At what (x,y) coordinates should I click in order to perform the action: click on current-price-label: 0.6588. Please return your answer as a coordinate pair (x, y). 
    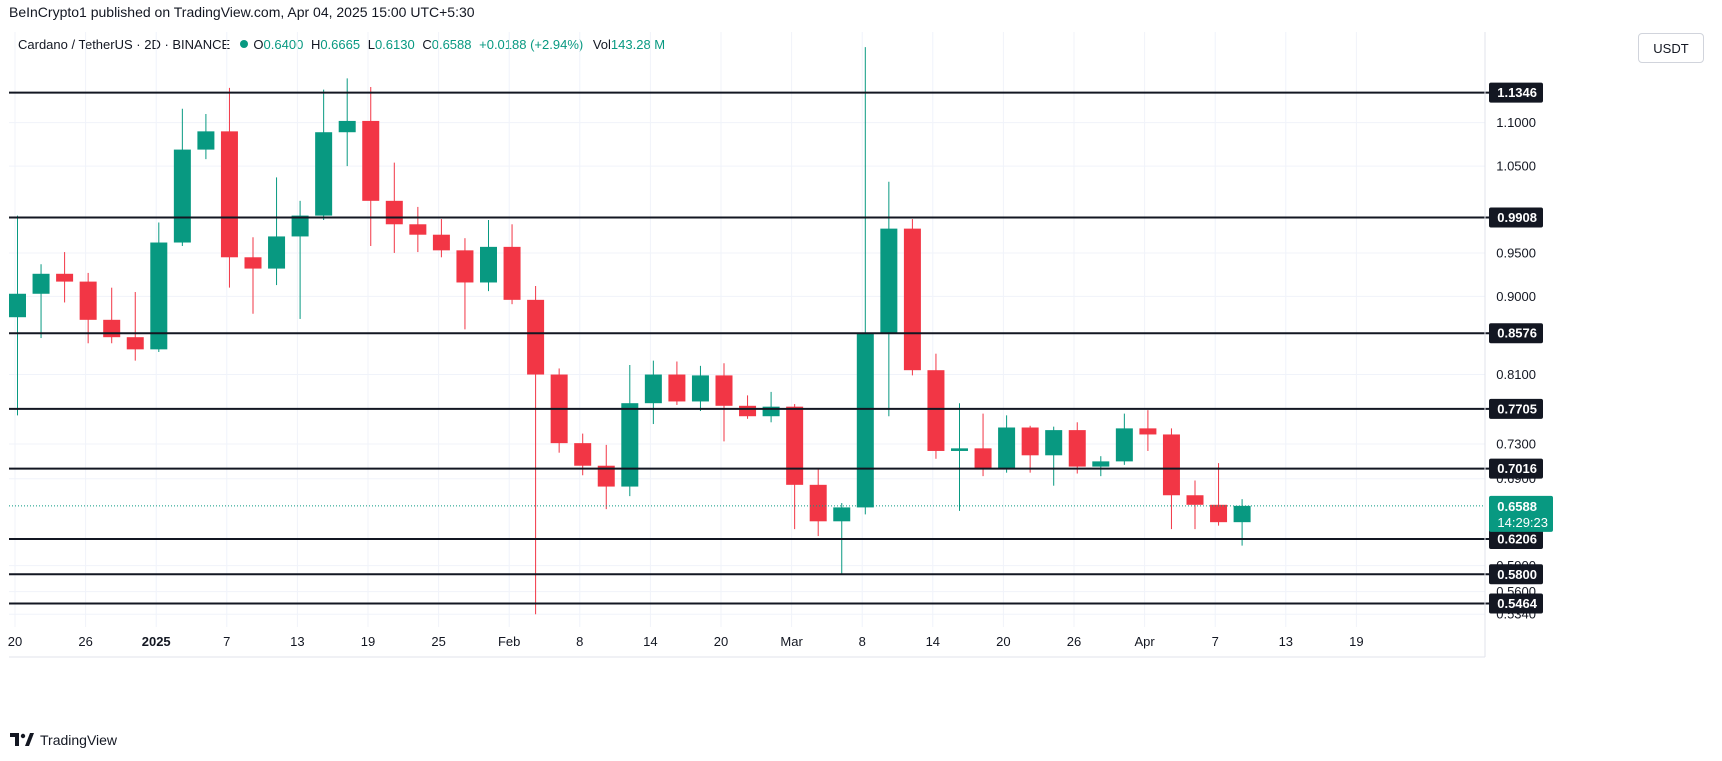
    Looking at the image, I should click on (1517, 506).